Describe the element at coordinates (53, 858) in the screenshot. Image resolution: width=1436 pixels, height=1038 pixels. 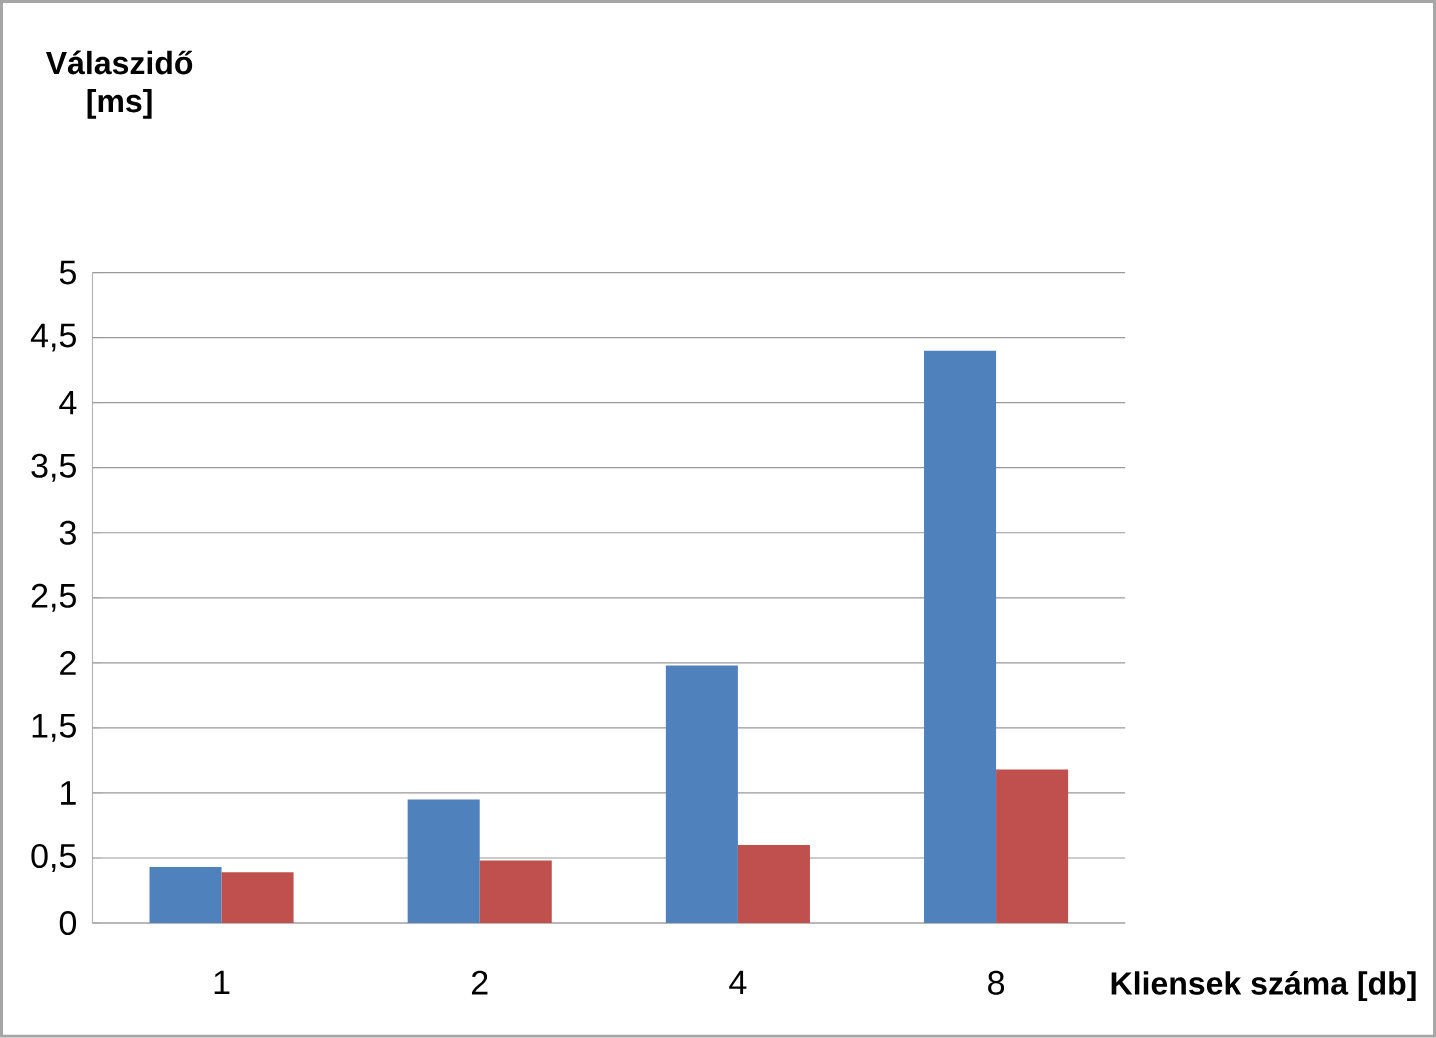
I see `y-tick-label: 0,5` at that location.